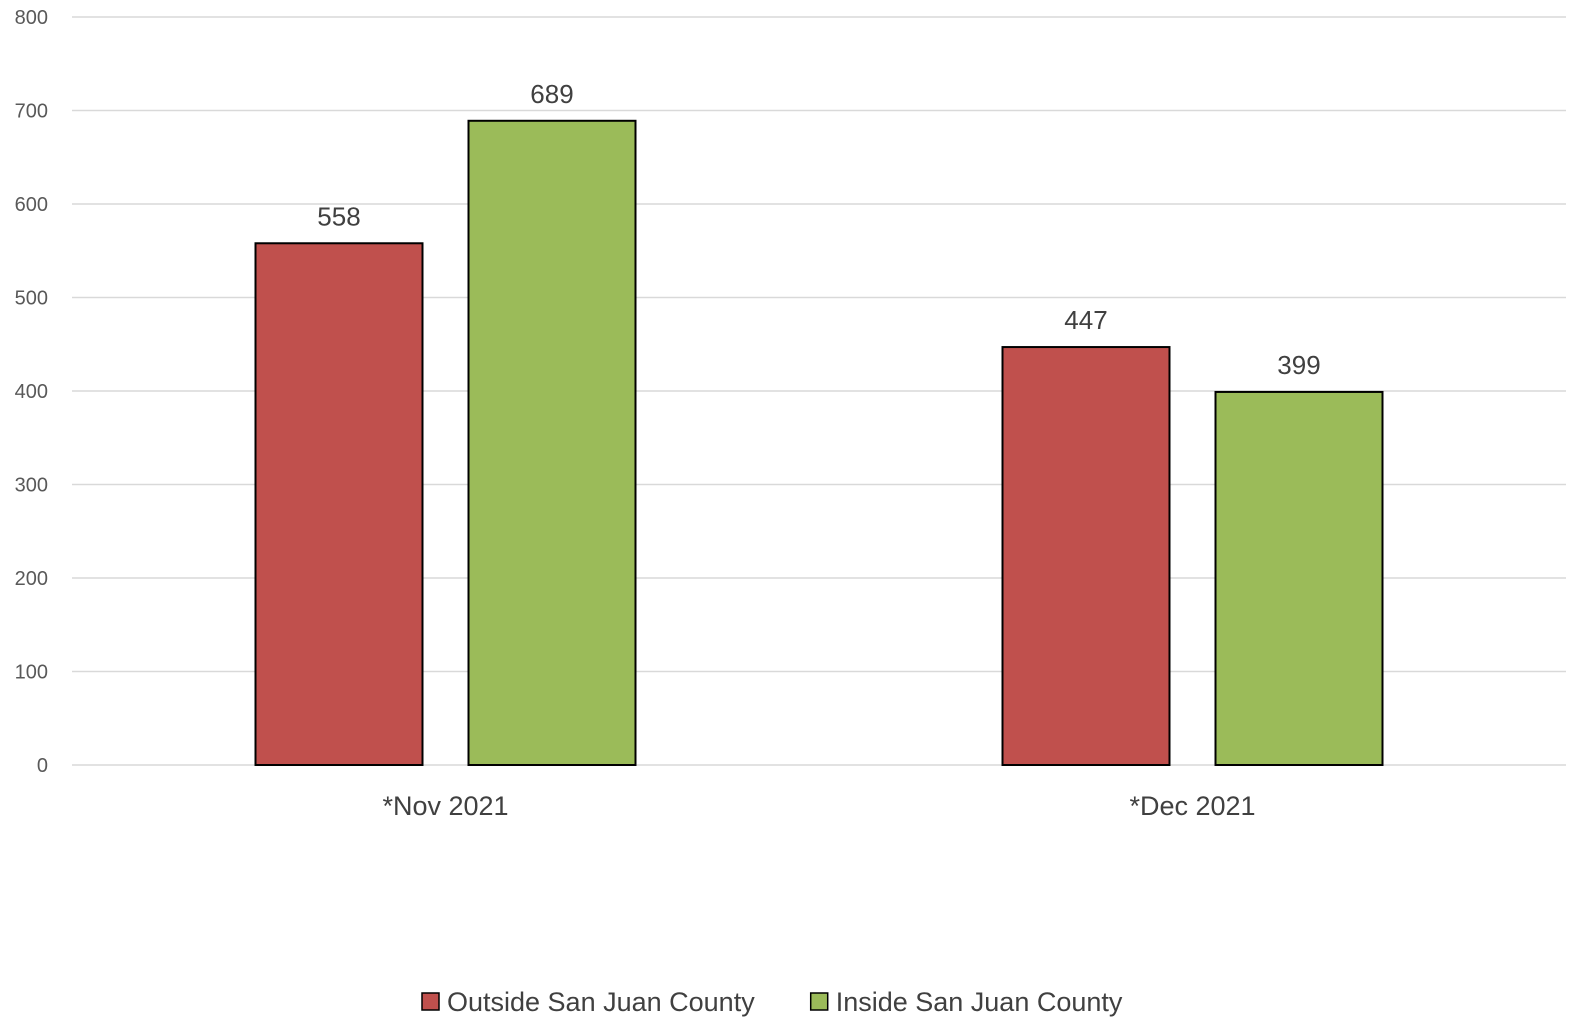 The height and width of the screenshot is (1024, 1574). I want to click on legend-item-outside: Outside San Juan County, so click(588, 1002).